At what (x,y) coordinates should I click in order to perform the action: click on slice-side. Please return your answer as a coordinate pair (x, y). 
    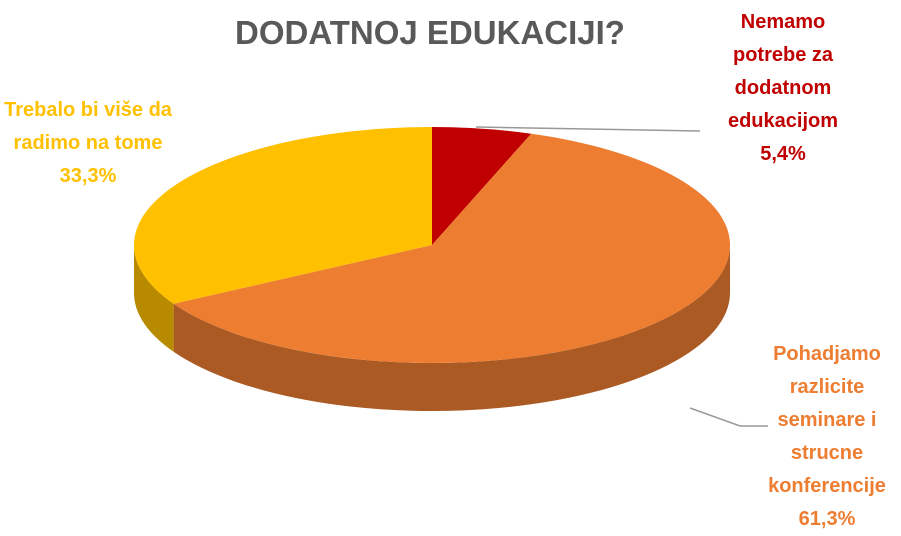
    Looking at the image, I should click on (154, 298).